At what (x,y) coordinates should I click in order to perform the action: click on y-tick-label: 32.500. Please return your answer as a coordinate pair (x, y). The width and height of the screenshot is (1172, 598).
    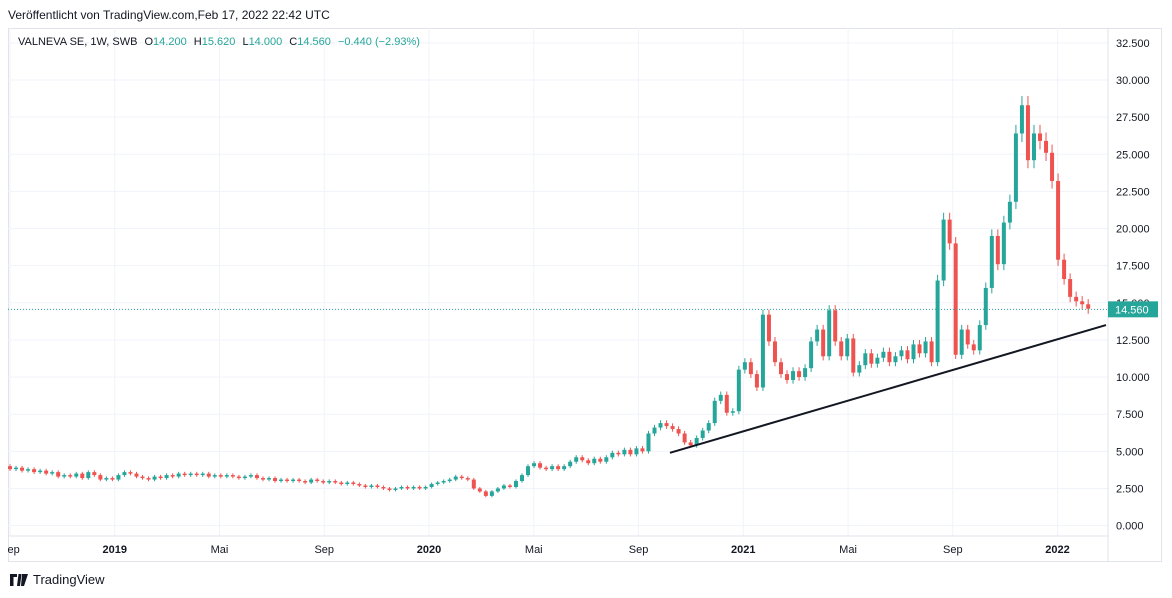
    Looking at the image, I should click on (1133, 44).